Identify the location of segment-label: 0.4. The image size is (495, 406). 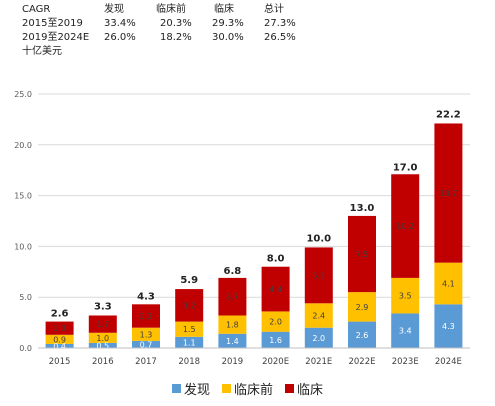
(59, 346).